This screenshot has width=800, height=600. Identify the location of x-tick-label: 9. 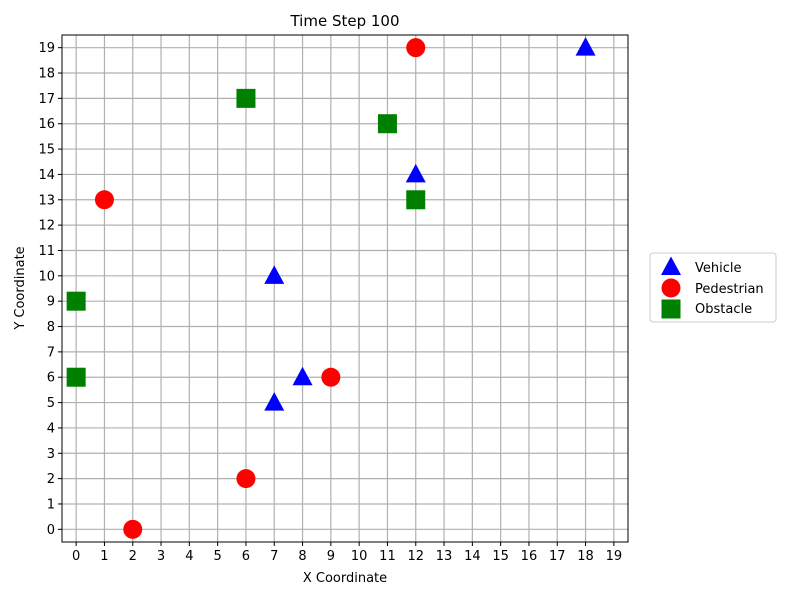
(331, 556).